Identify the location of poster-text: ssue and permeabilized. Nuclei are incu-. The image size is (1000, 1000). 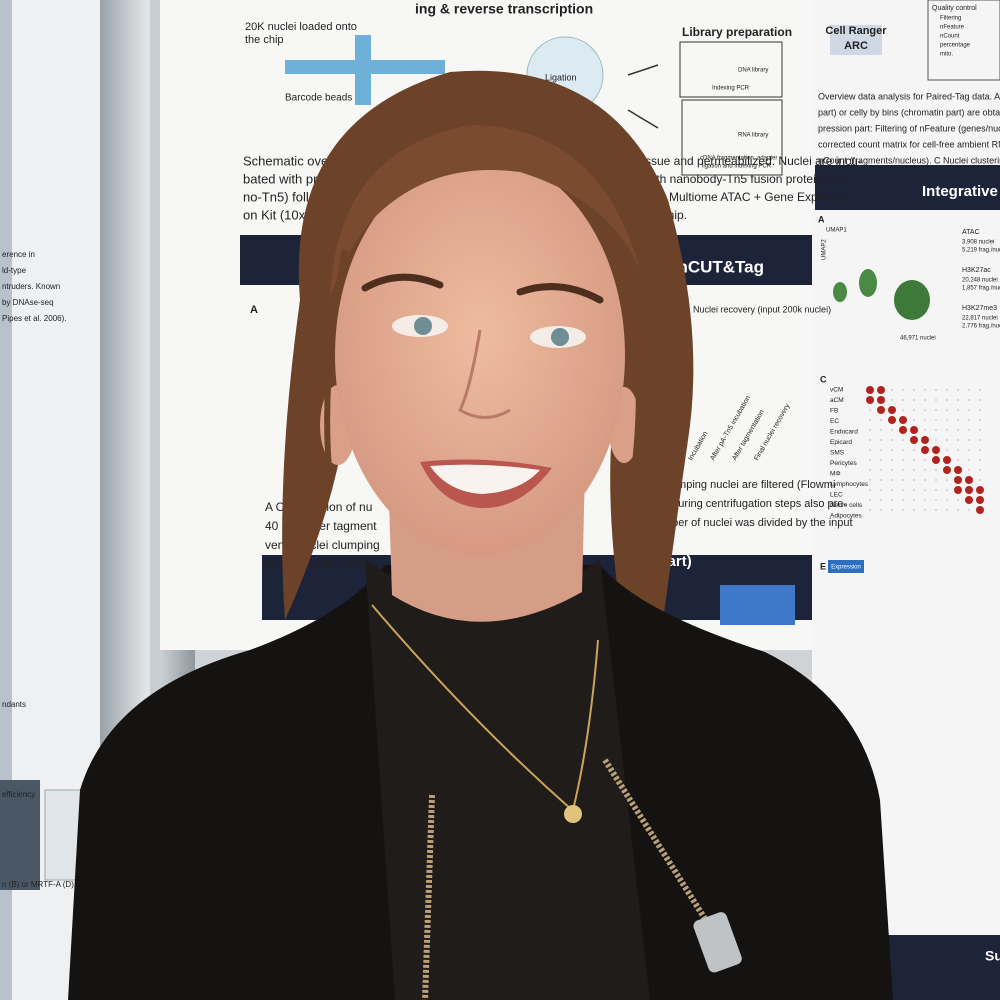
(753, 161).